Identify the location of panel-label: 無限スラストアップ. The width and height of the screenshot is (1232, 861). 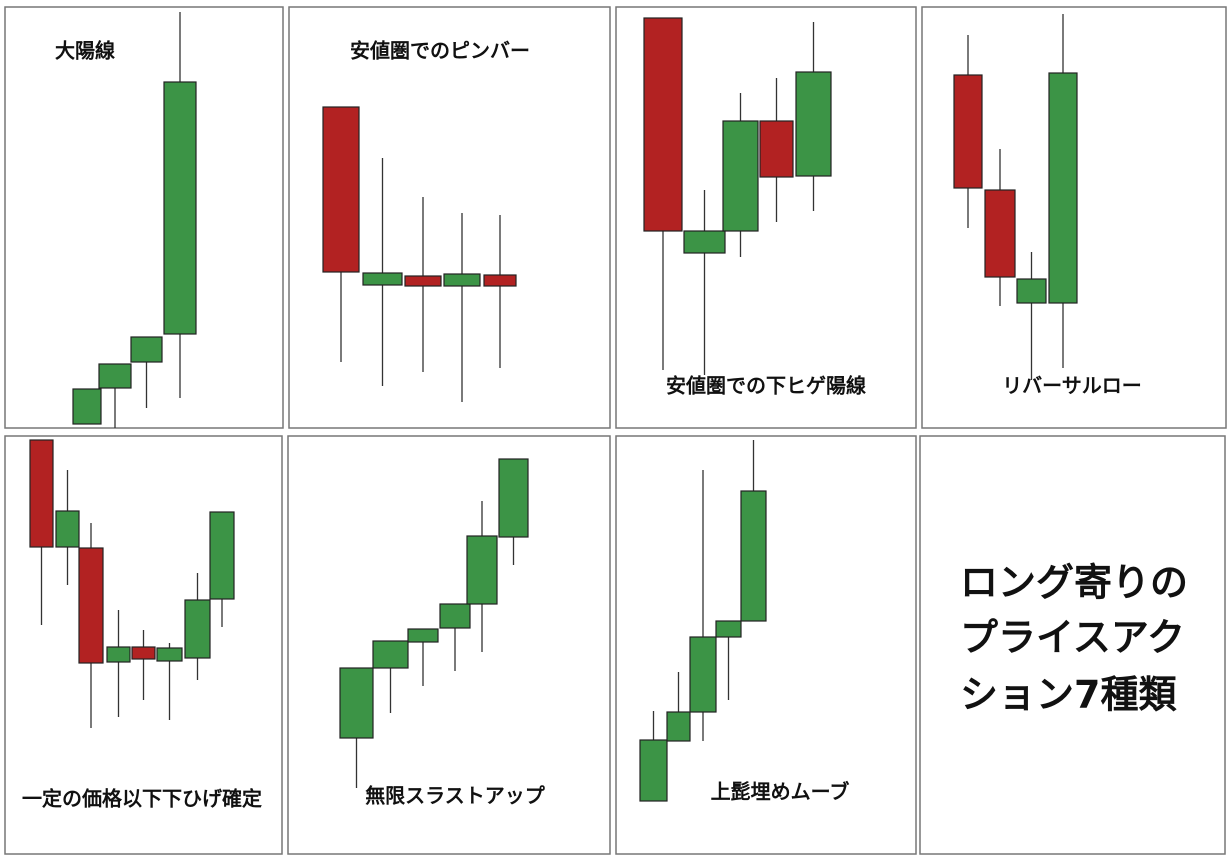
(455, 796).